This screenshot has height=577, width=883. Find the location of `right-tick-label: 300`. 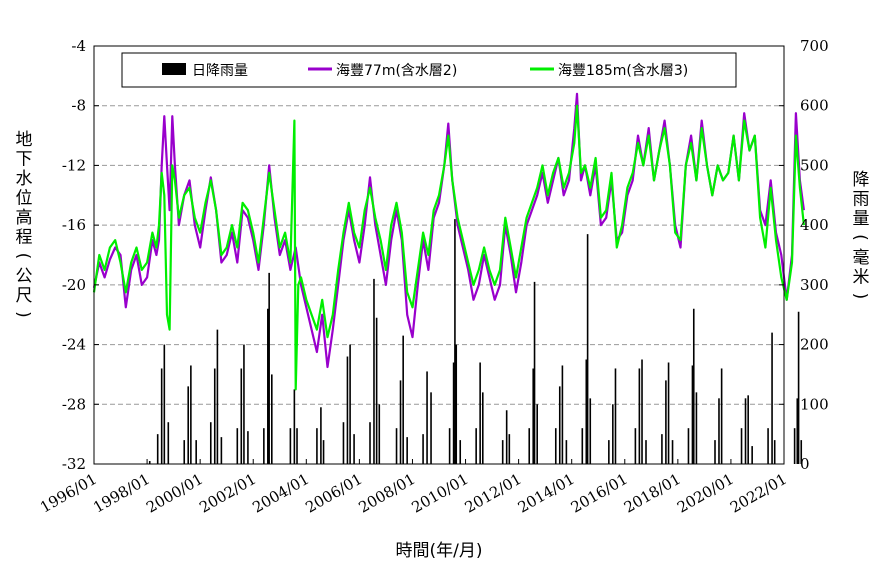

right-tick-label: 300 is located at coordinates (814, 285).